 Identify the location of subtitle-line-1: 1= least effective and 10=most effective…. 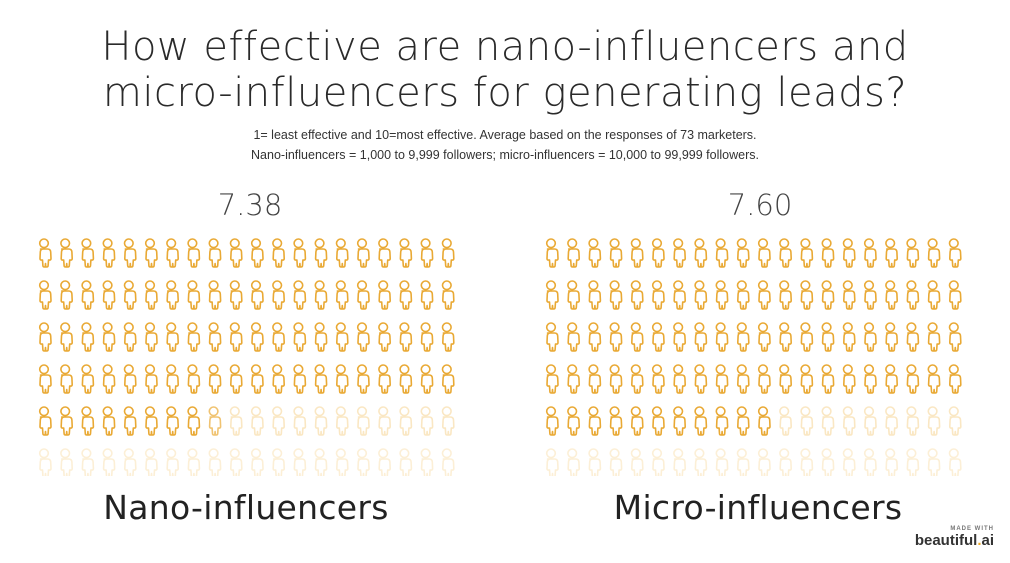
(505, 135).